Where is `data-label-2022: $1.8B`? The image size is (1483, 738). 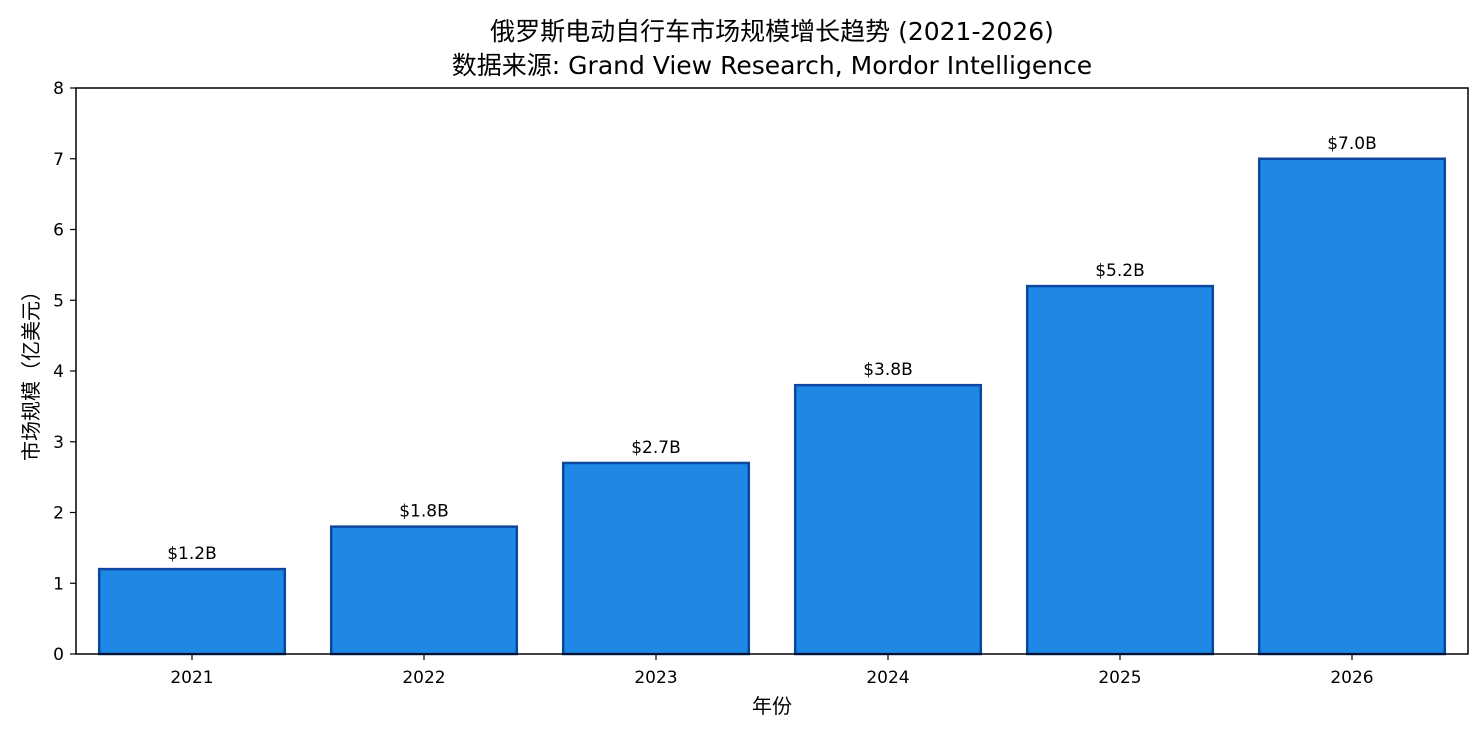
data-label-2022: $1.8B is located at coordinates (424, 512).